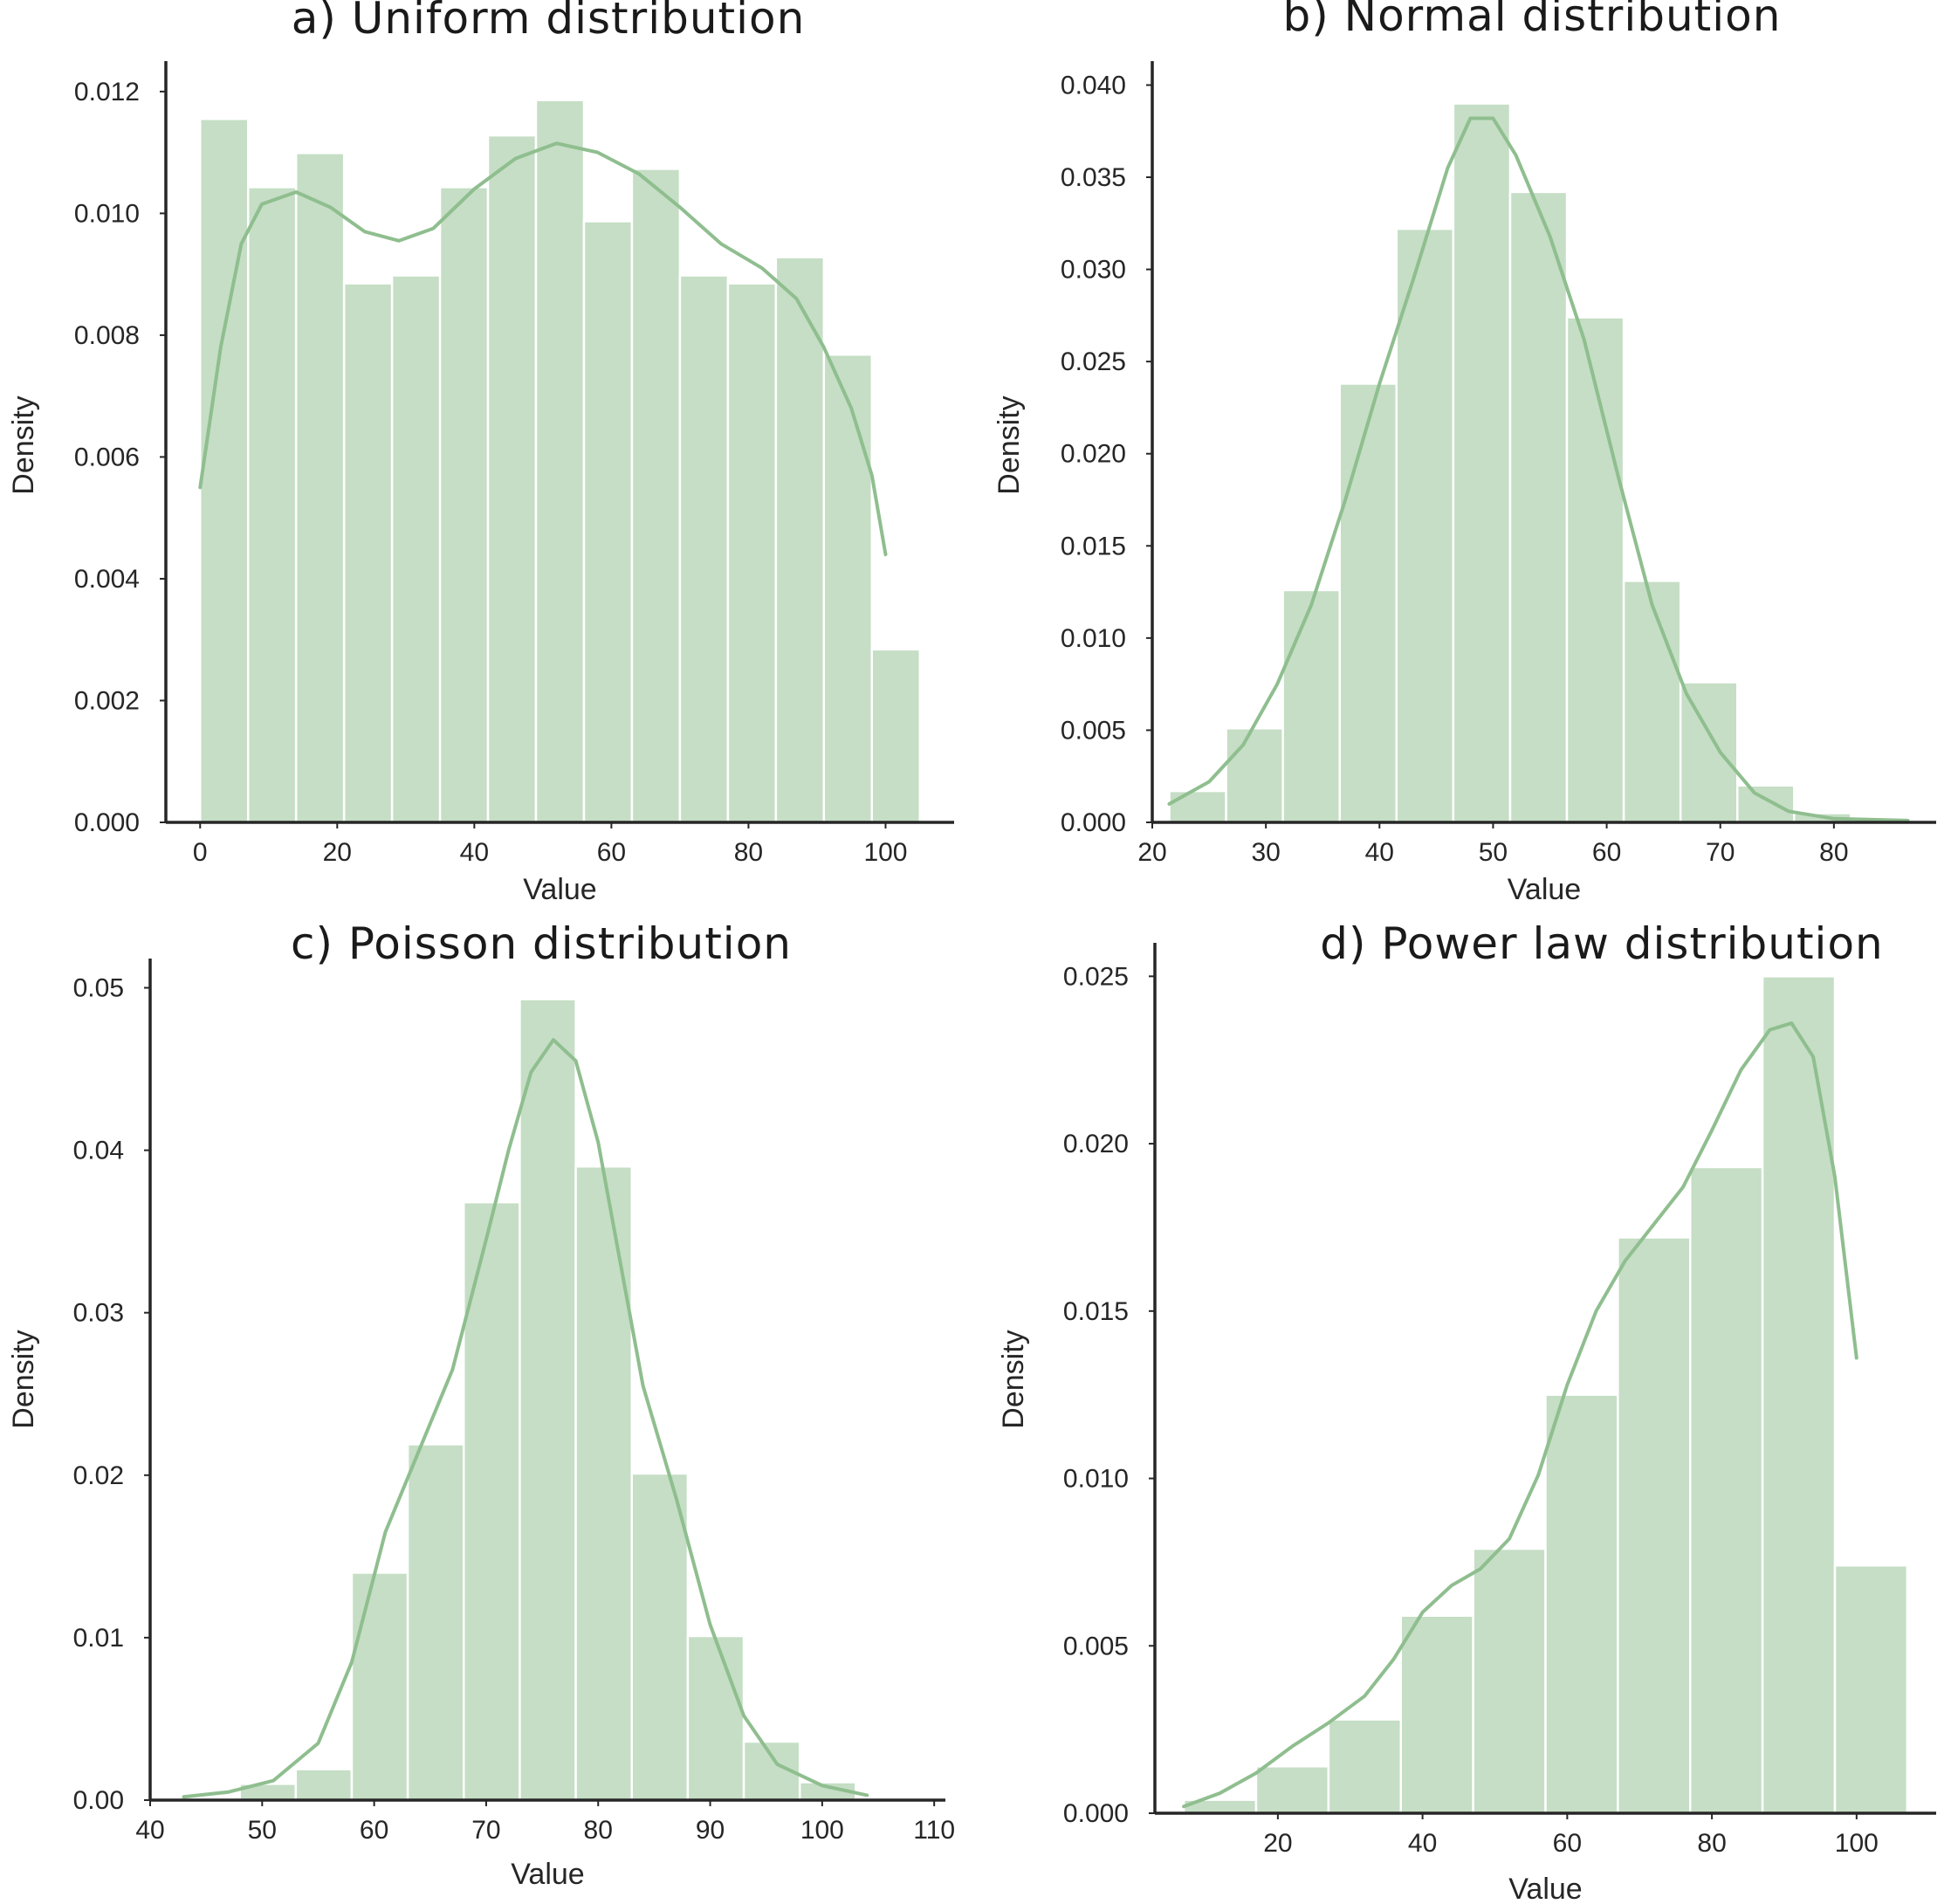  Describe the element at coordinates (934, 1830) in the screenshot. I see `x-tick-label: 110` at that location.